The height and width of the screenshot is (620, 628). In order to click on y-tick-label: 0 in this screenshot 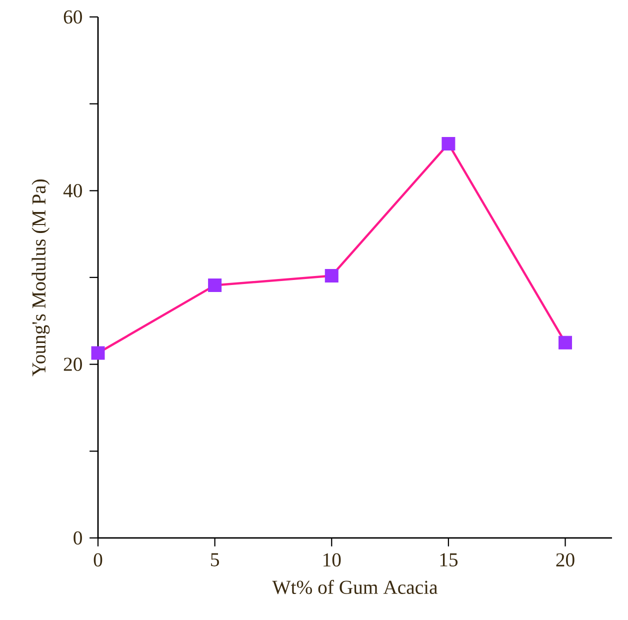, I will do `click(78, 538)`.